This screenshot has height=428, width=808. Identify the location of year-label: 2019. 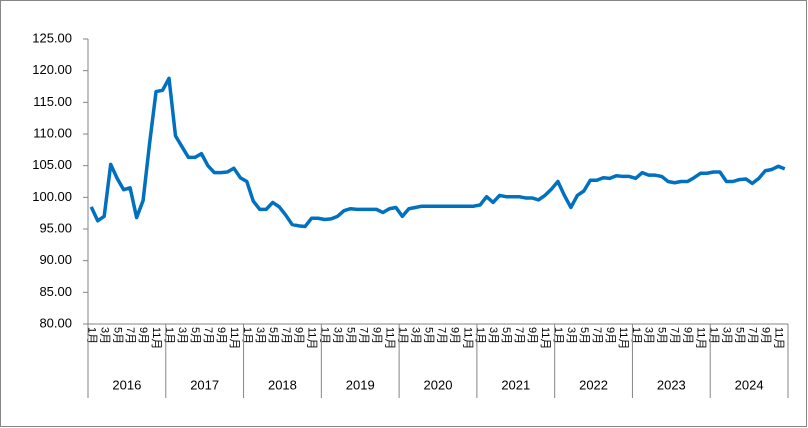
(360, 384).